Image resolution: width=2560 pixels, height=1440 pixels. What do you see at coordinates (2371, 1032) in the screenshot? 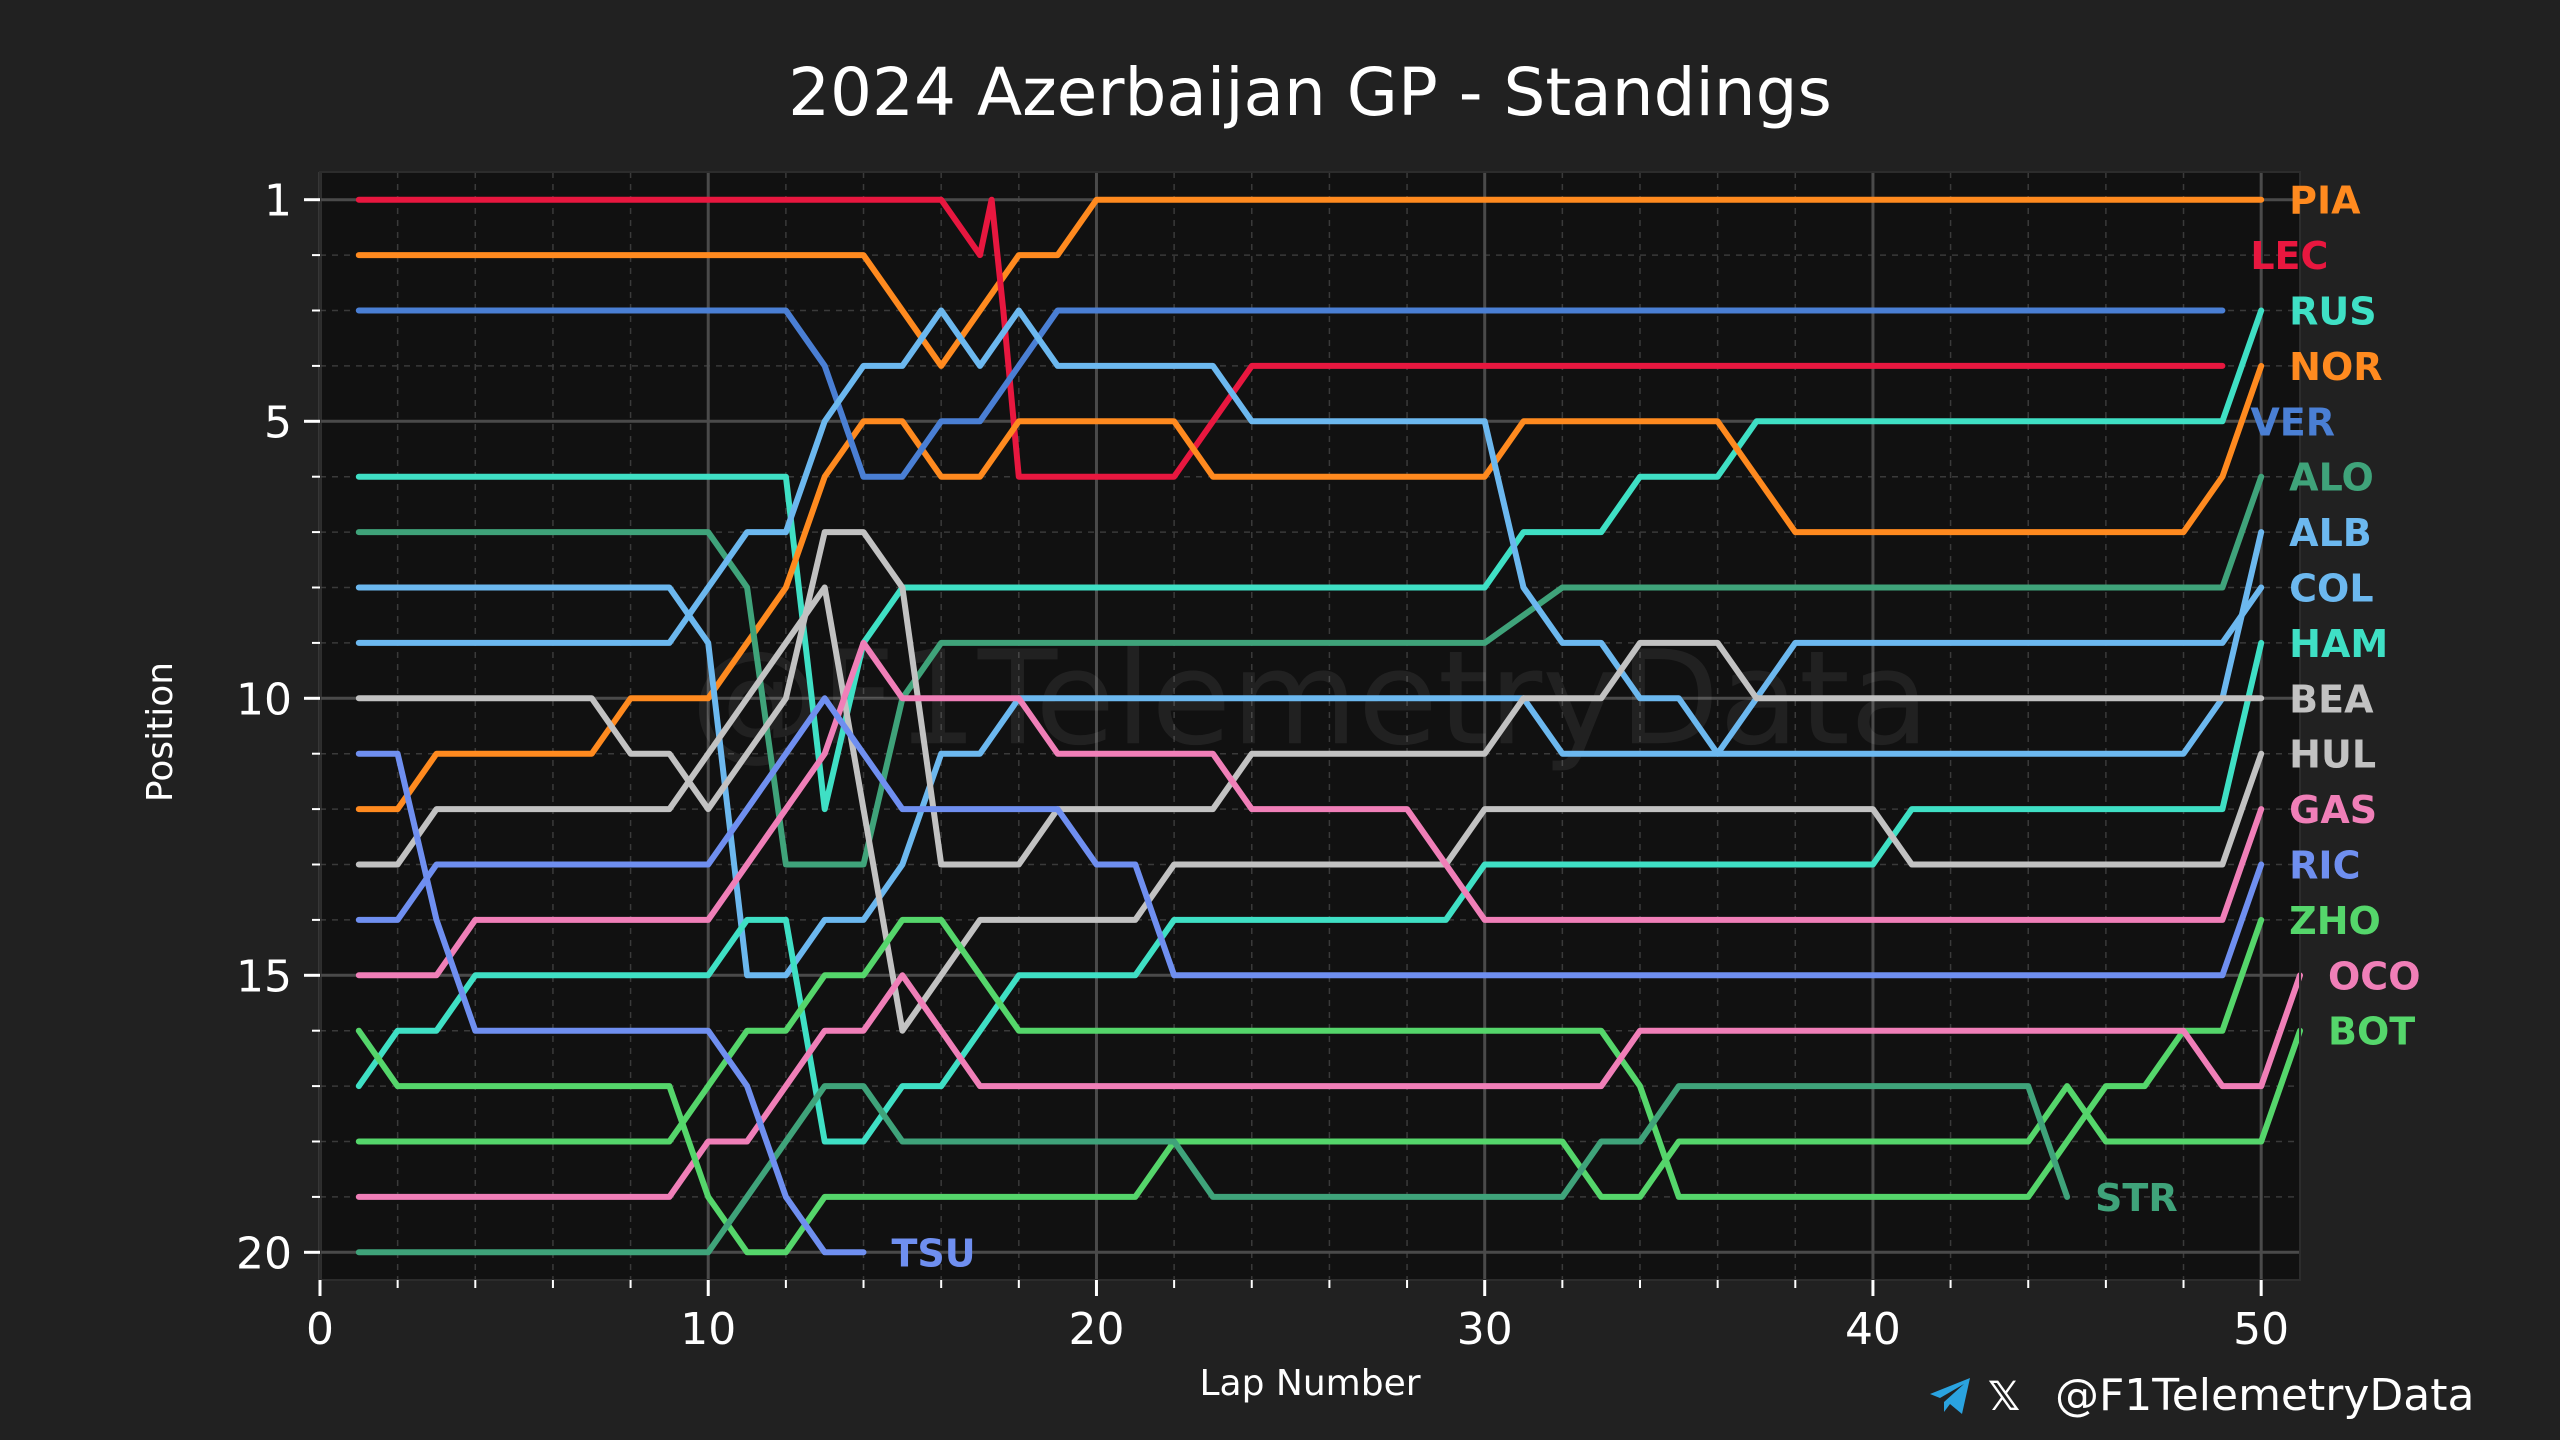
I see `driver-label-bot: BOT` at bounding box center [2371, 1032].